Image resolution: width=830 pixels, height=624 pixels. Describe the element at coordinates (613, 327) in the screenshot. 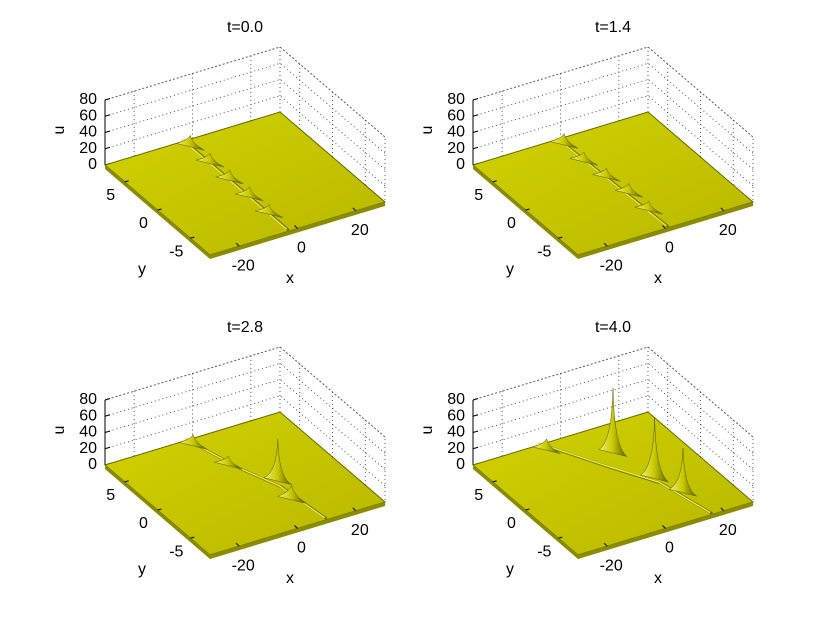

I see `subplot-title: t=4.0` at that location.